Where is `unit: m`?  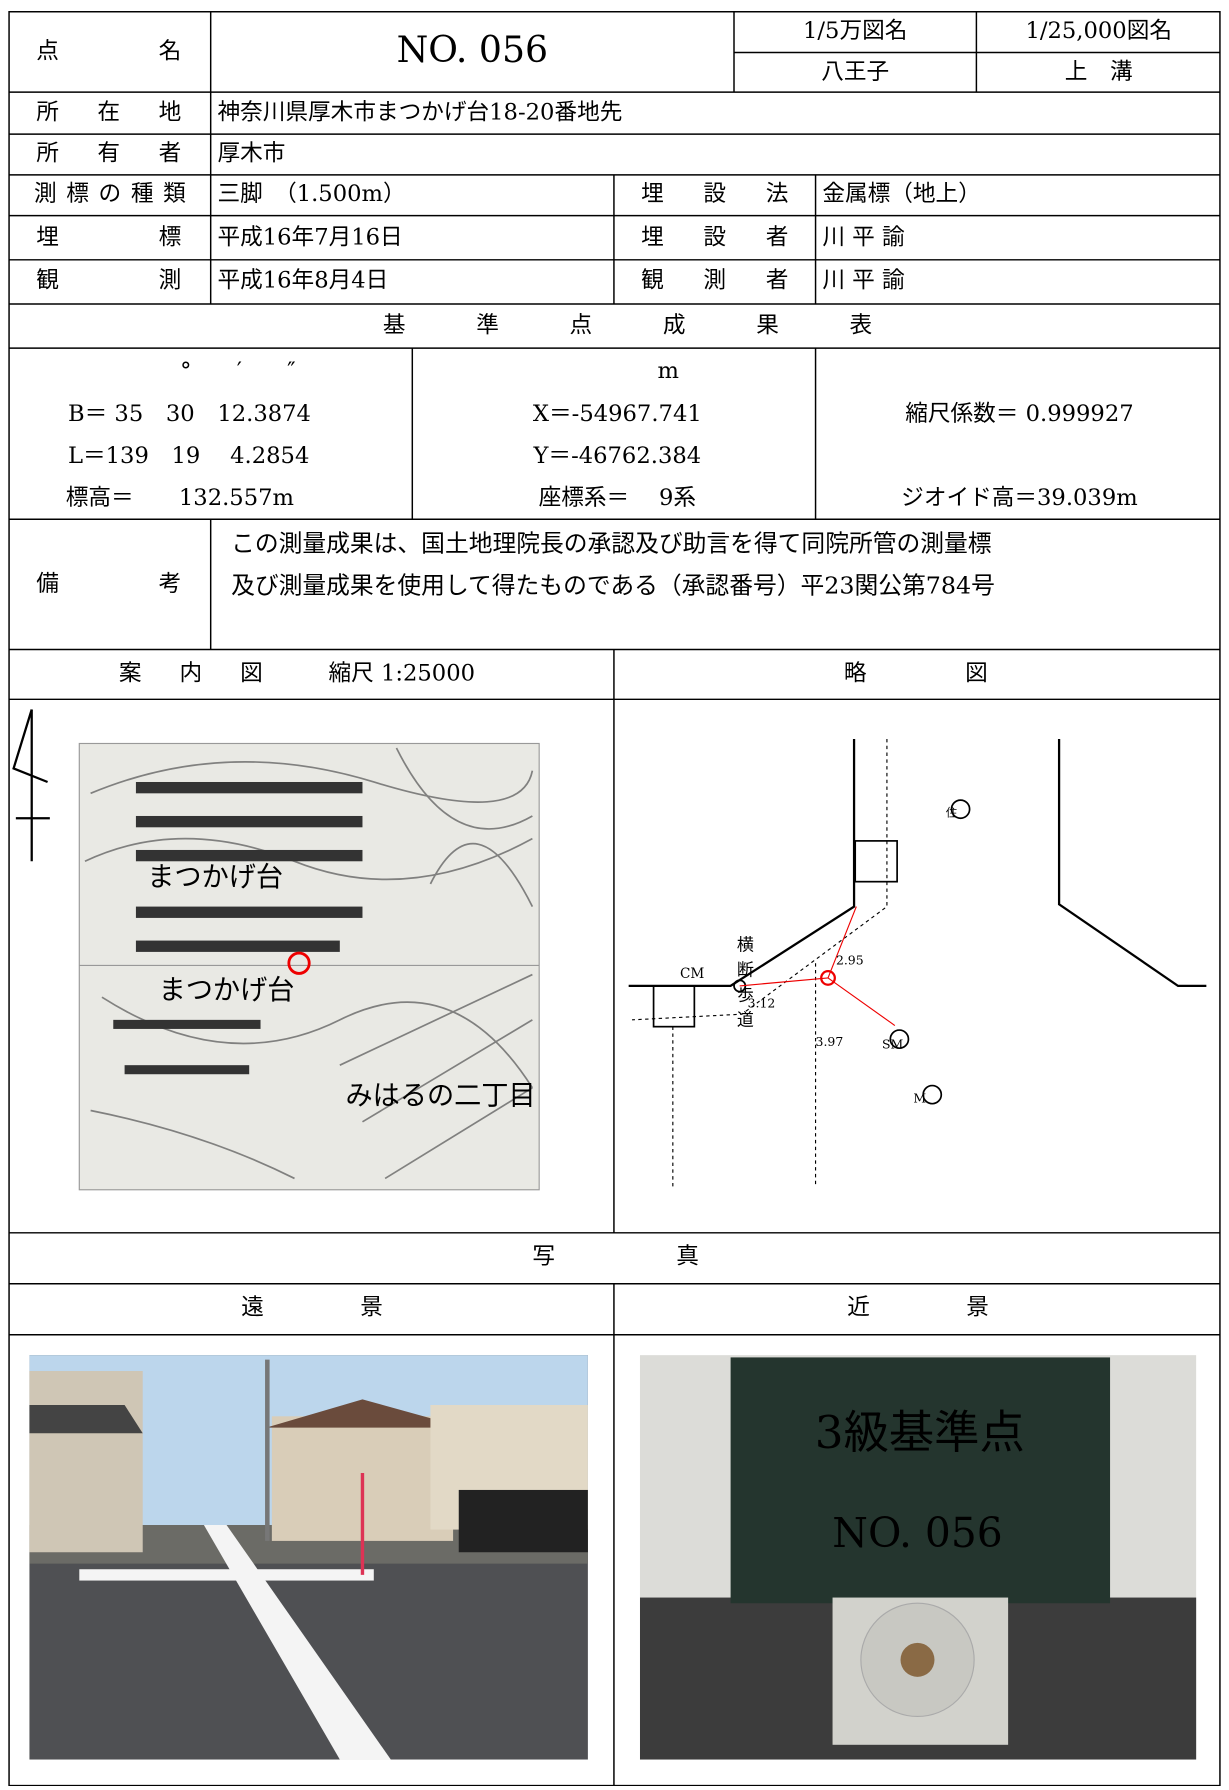
unit: m is located at coordinates (668, 371).